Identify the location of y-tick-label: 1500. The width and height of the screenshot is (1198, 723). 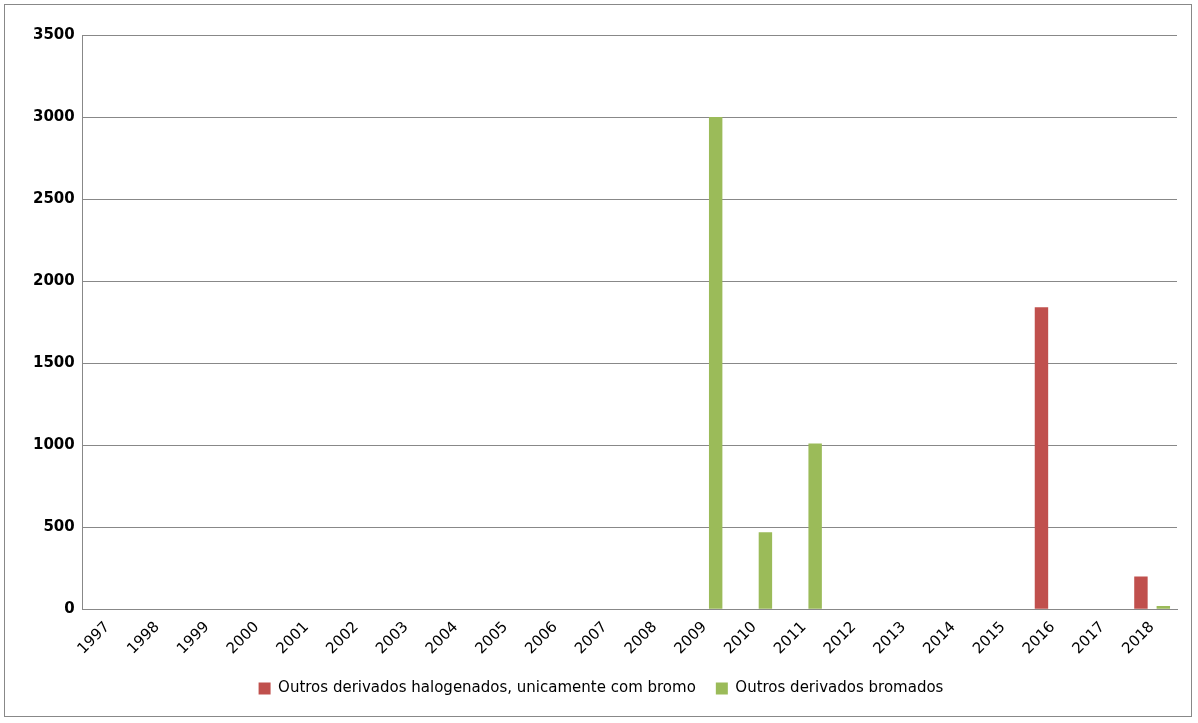
(54, 362).